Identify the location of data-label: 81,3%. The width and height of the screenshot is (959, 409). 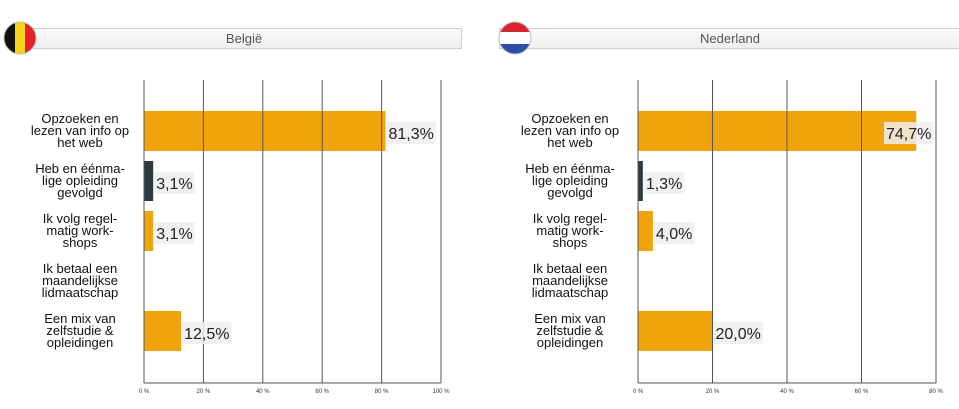
(411, 133).